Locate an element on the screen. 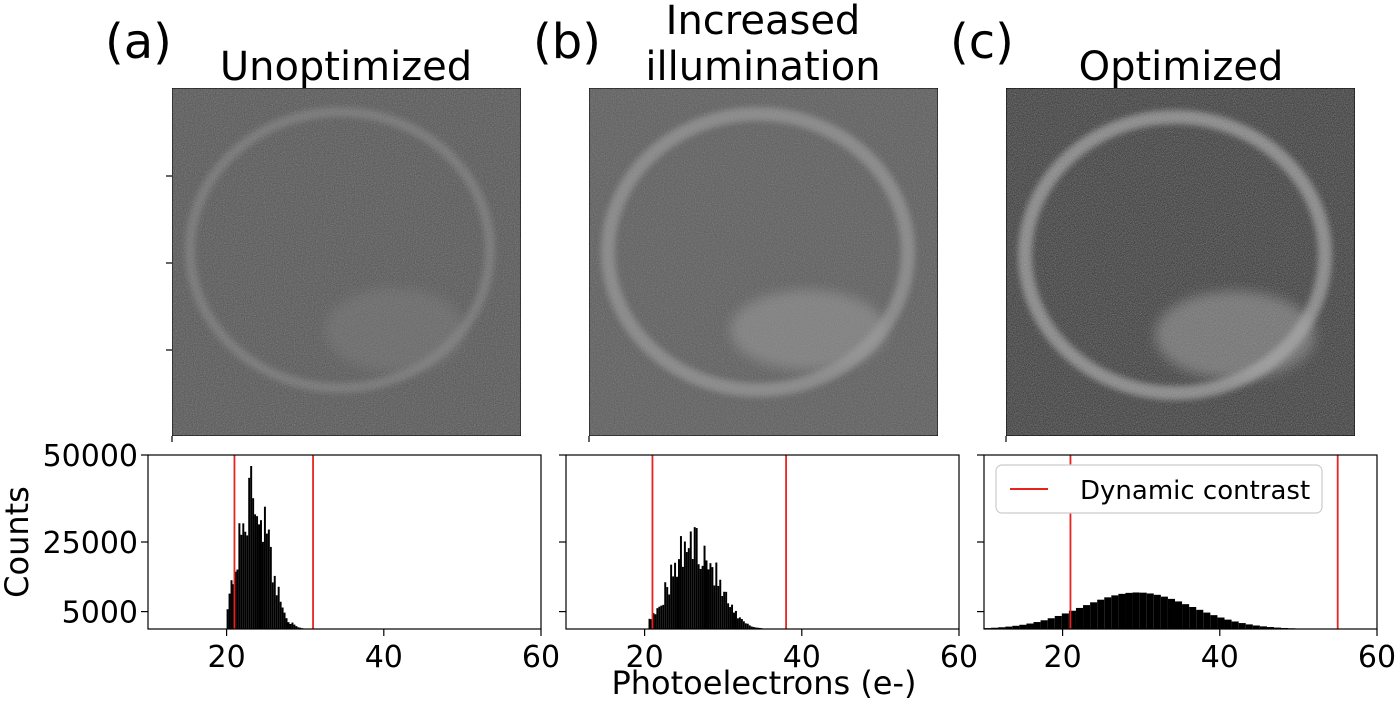 This screenshot has height=703, width=1400. panel-a-letter: (a) is located at coordinates (138, 42).